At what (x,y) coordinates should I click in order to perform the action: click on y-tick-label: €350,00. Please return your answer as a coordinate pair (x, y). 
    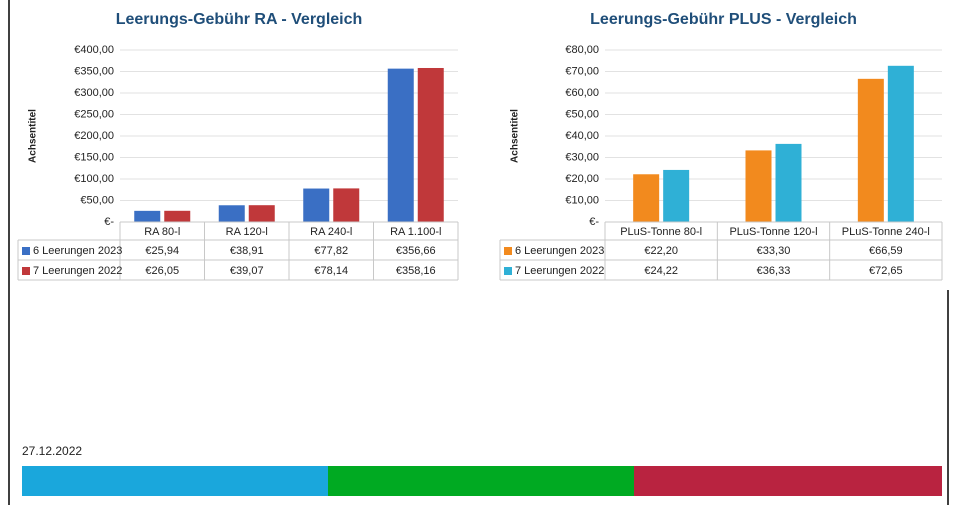
    Looking at the image, I should click on (94, 71).